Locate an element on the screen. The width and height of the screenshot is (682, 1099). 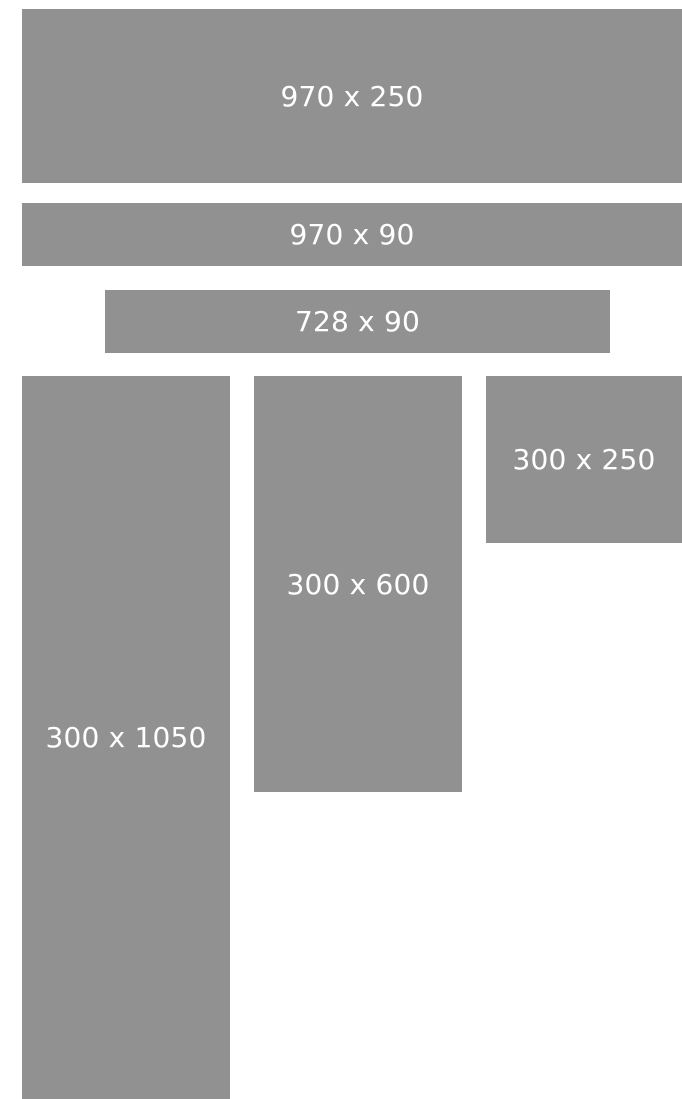
ad-size-label: 728 x 90 is located at coordinates (357, 321).